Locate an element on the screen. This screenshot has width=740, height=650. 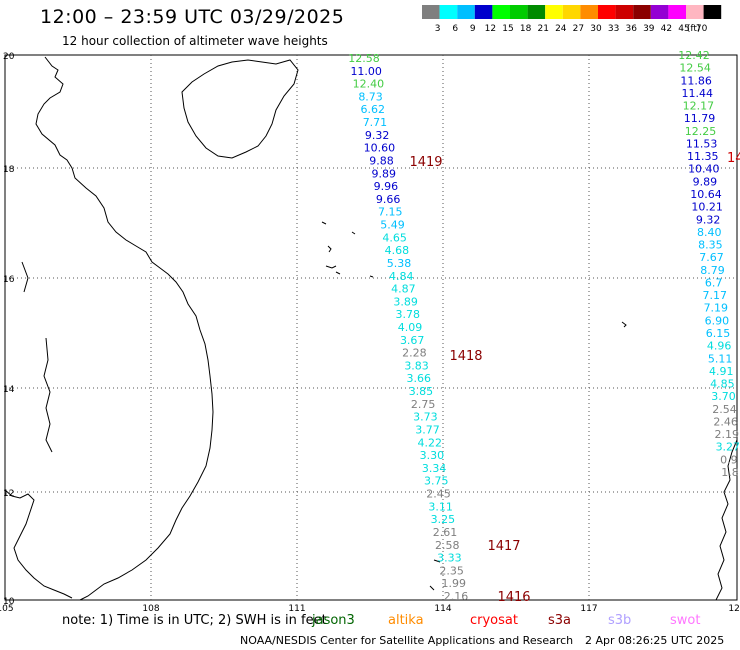
swh-value-label: 7.15 is located at coordinates (390, 212).